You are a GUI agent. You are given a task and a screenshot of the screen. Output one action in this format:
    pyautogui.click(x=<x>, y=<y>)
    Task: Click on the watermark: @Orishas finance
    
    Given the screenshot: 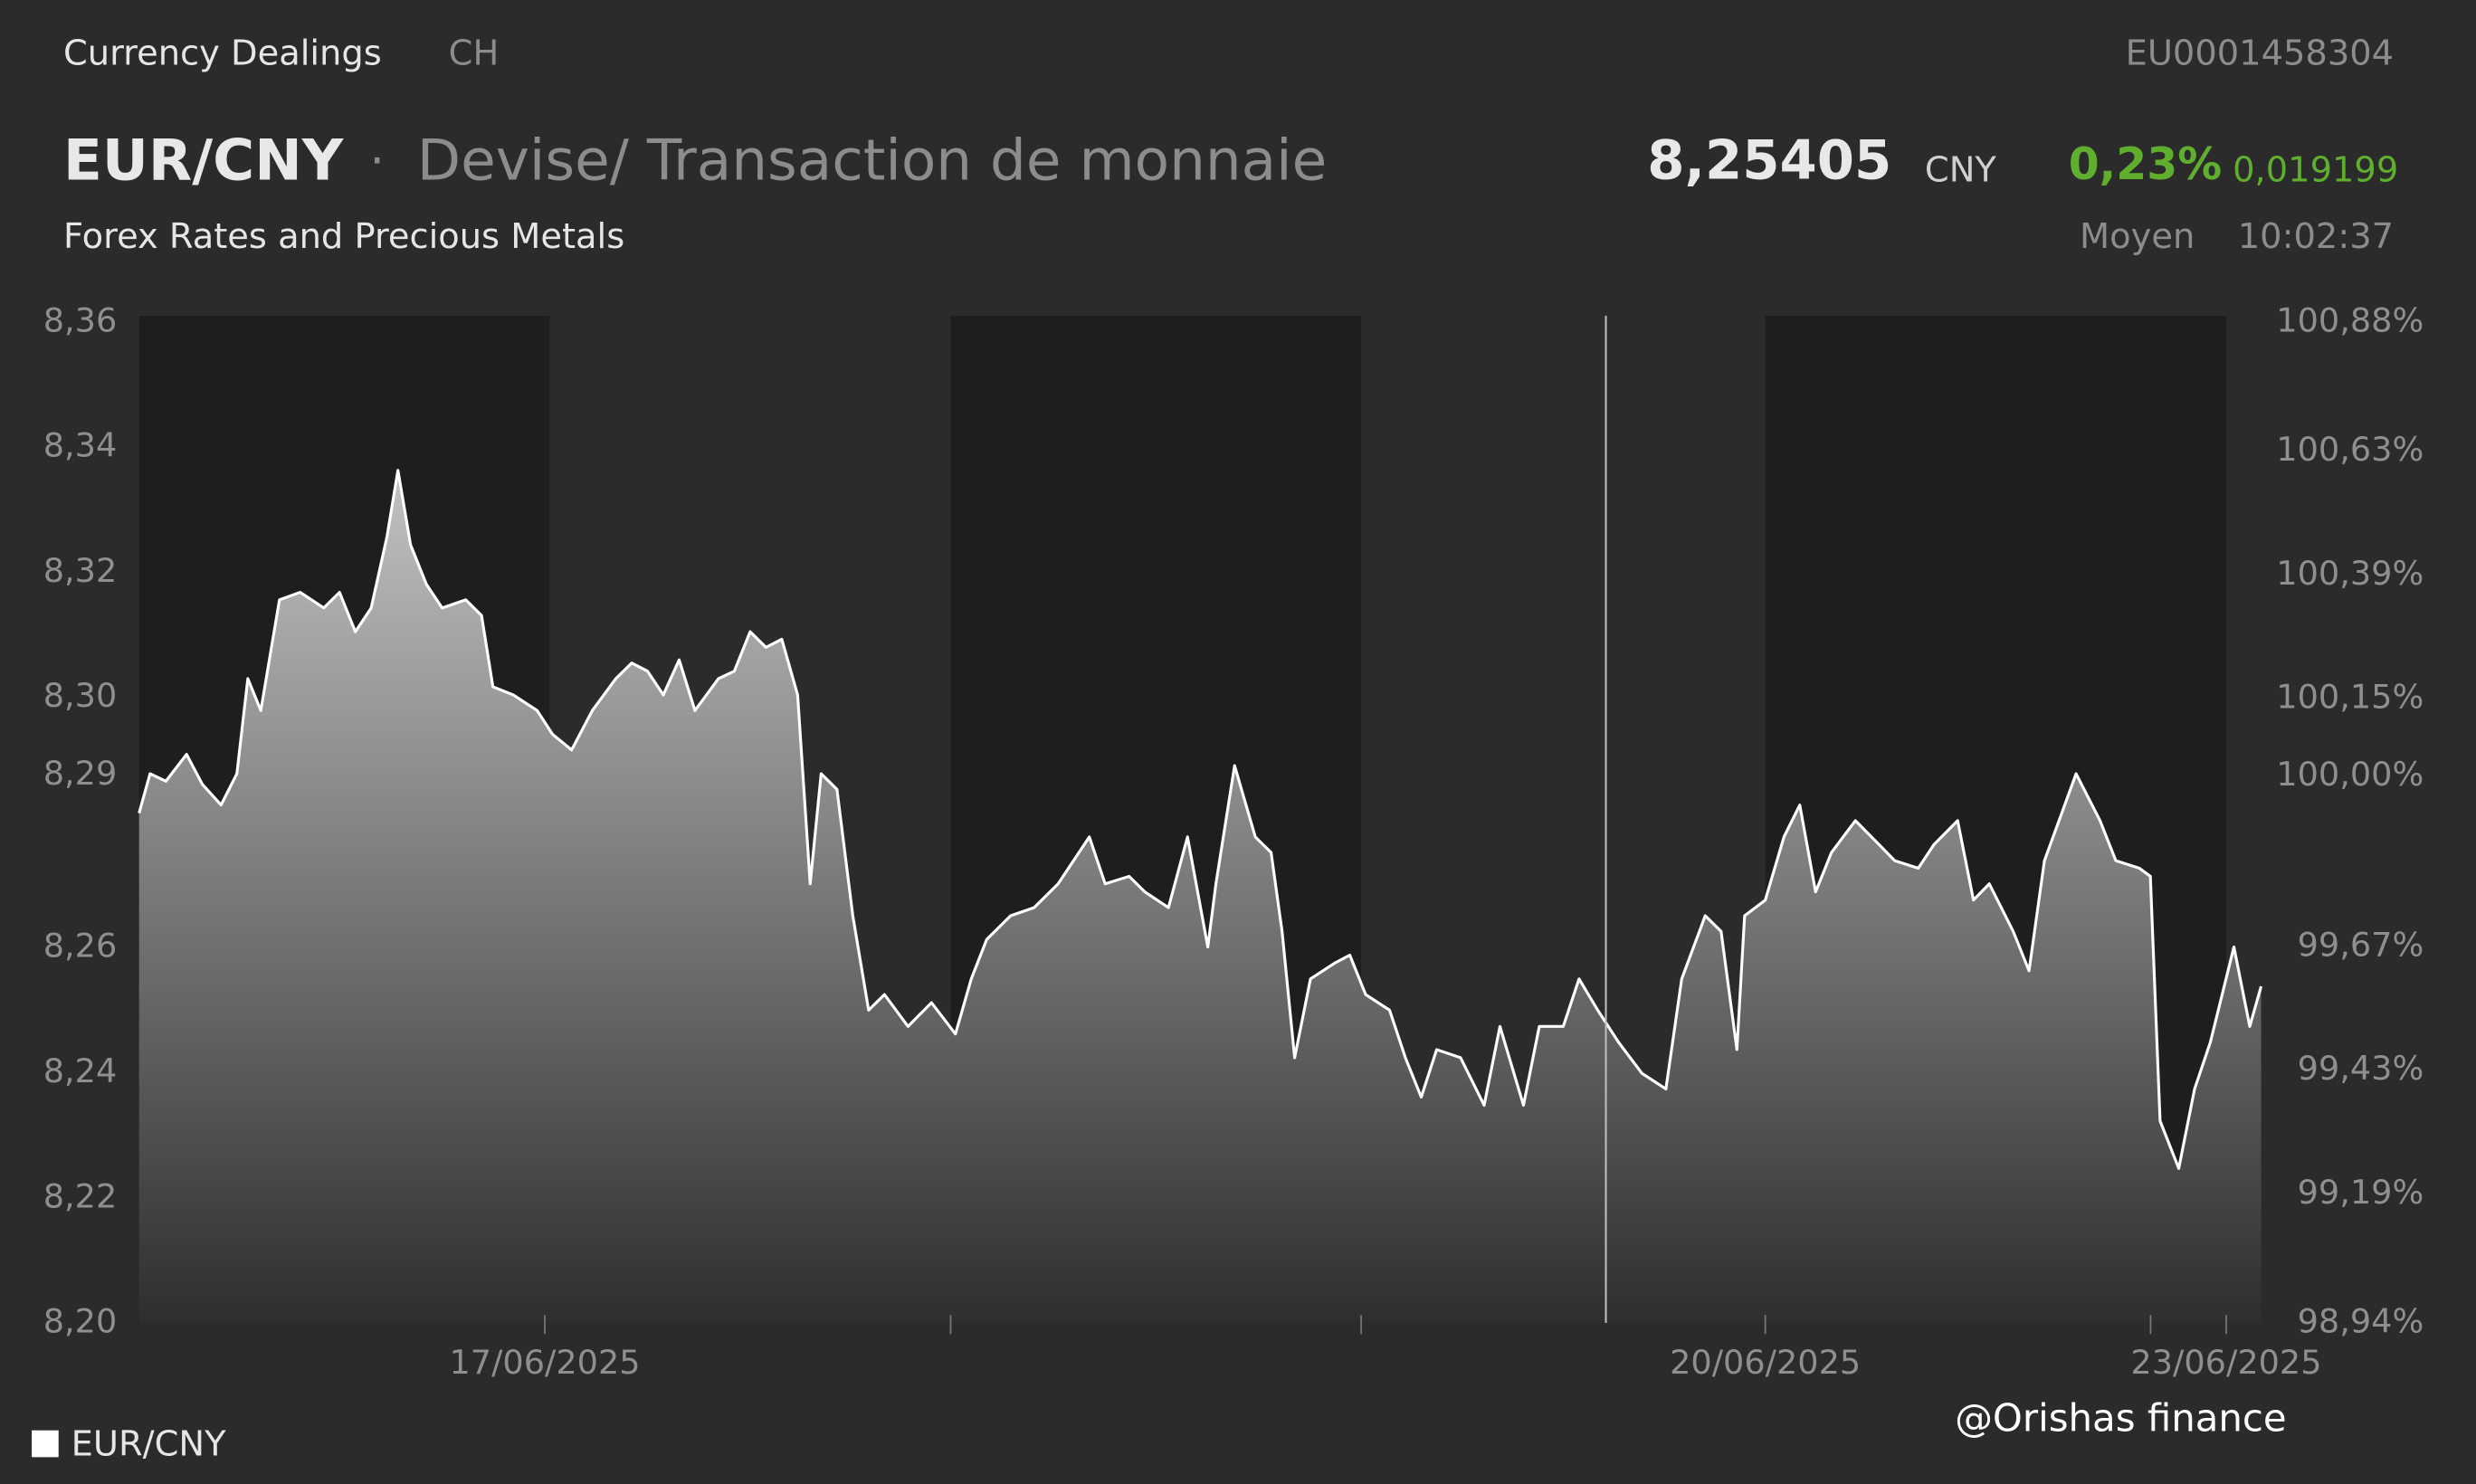 What is the action you would take?
    pyautogui.click(x=2121, y=1418)
    